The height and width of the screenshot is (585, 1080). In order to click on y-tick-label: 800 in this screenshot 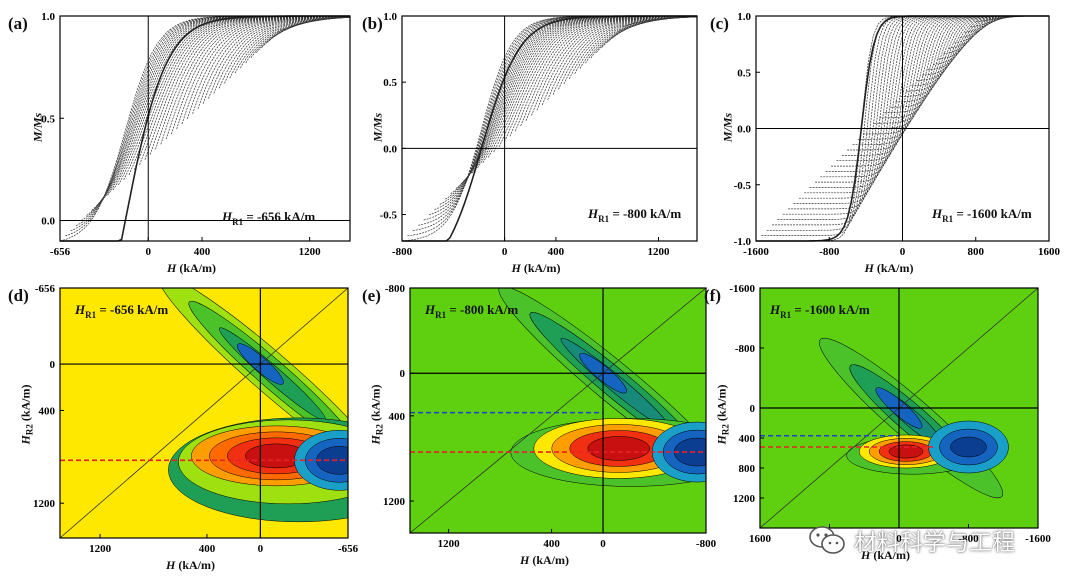, I will do `click(747, 469)`.